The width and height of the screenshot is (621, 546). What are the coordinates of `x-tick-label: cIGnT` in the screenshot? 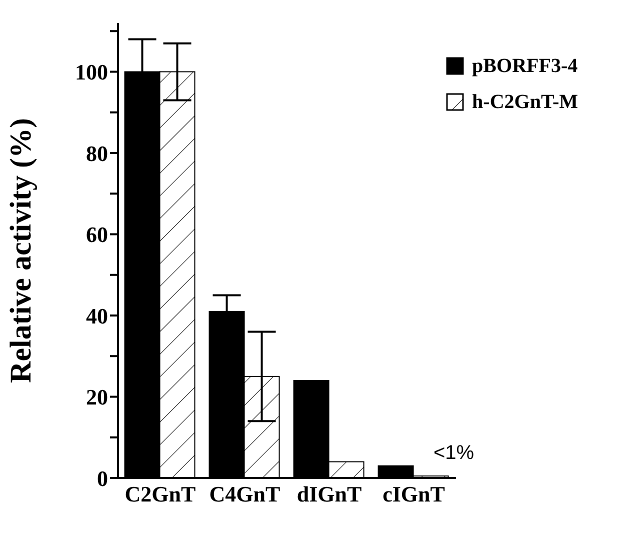 It's located at (414, 494).